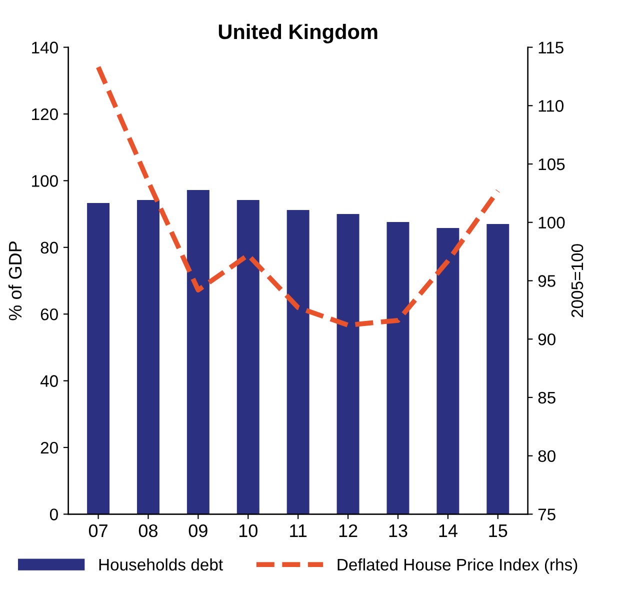 This screenshot has height=591, width=621. Describe the element at coordinates (298, 530) in the screenshot. I see `x-tick-label: 11` at that location.